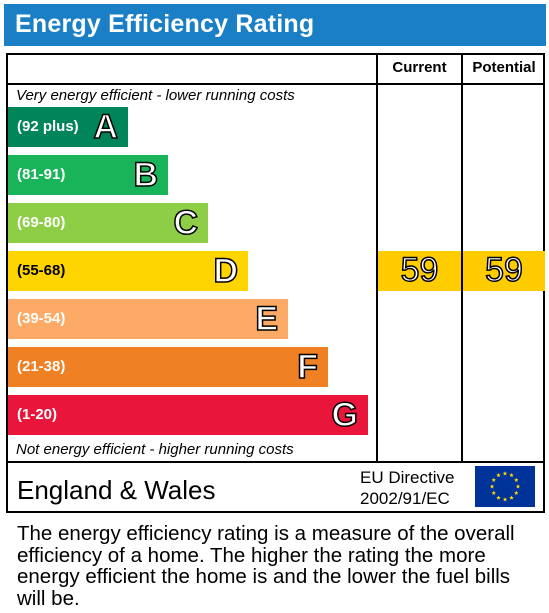  Describe the element at coordinates (108, 223) in the screenshot. I see `band-c: (69-80) C` at that location.